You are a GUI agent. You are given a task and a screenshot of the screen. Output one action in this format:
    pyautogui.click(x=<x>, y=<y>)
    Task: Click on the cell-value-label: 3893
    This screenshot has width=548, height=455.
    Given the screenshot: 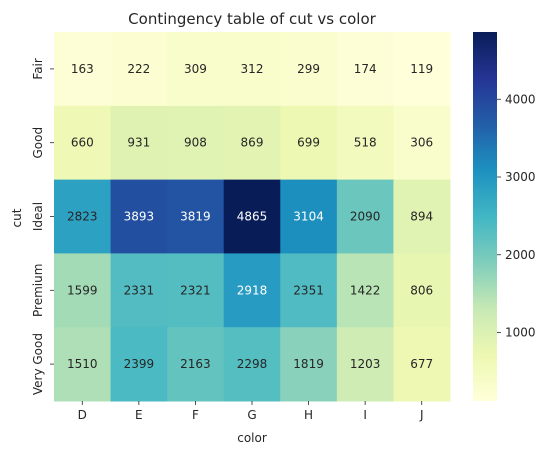 What is the action you would take?
    pyautogui.click(x=139, y=217)
    